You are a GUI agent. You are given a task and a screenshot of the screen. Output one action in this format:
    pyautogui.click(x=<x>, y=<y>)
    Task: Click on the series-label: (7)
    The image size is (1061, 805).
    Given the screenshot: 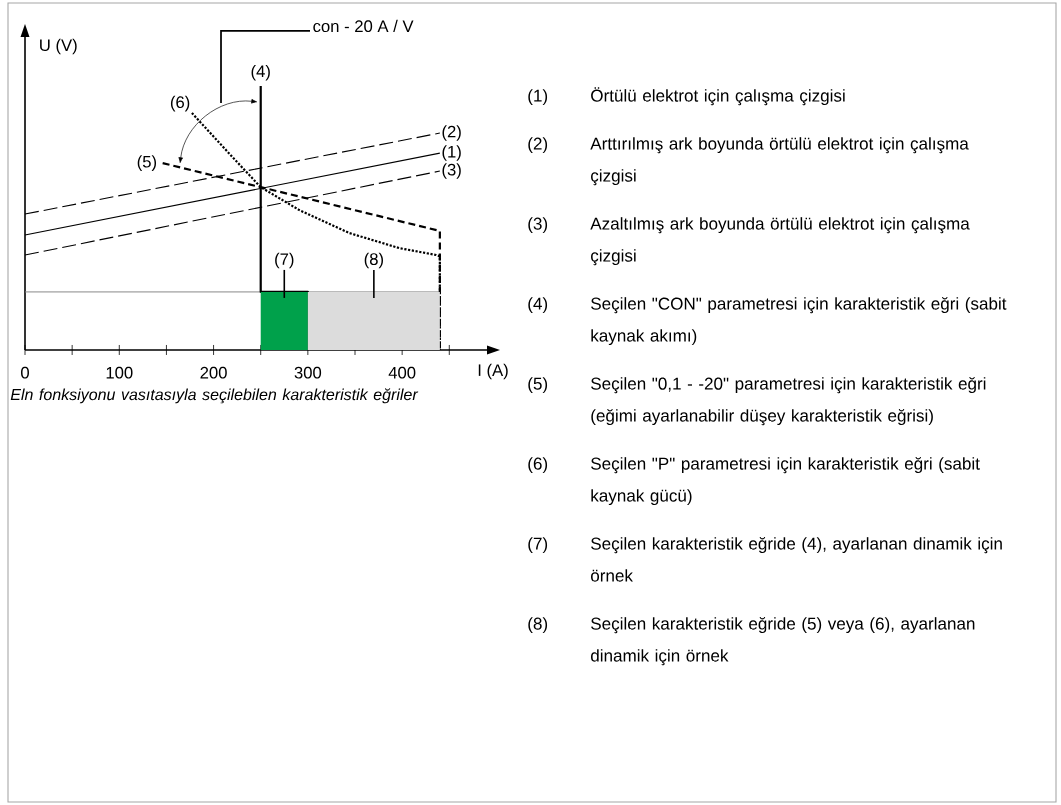 What is the action you would take?
    pyautogui.click(x=284, y=260)
    